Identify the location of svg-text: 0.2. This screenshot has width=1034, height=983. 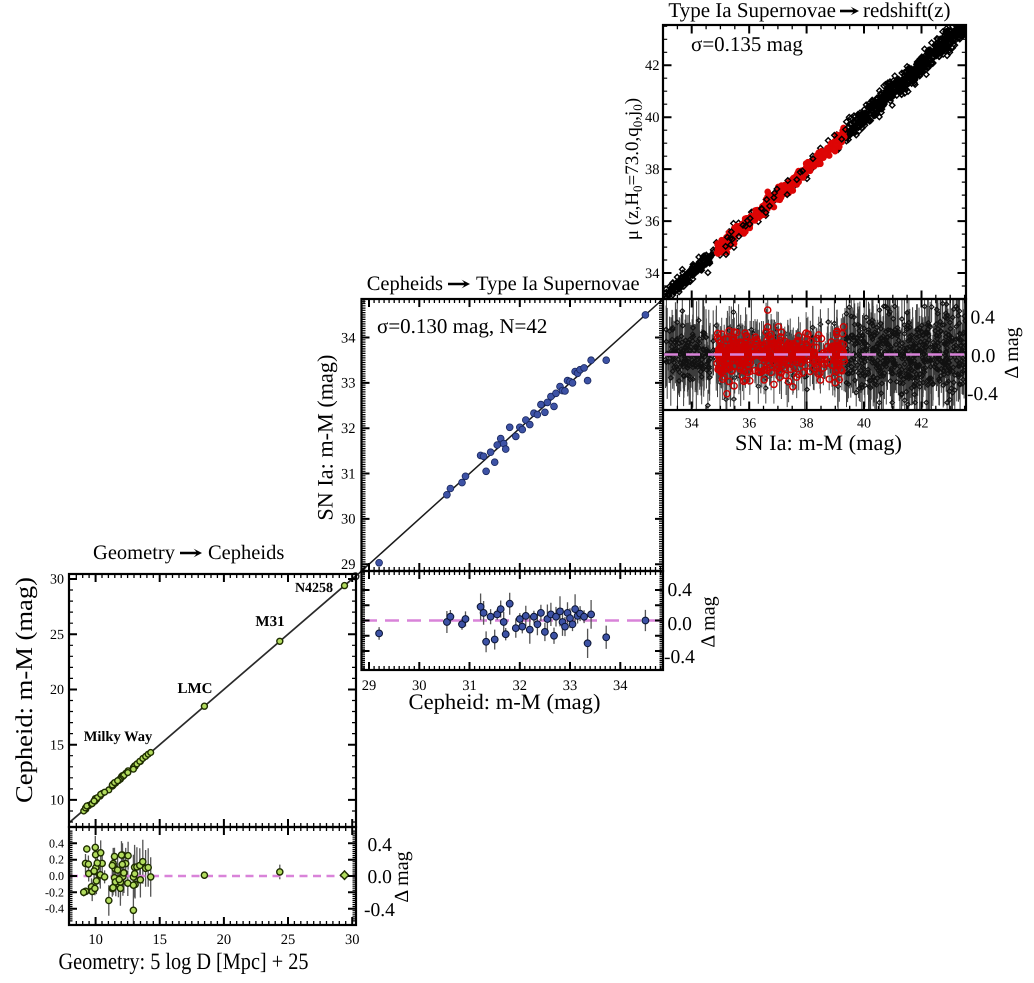
(56, 860).